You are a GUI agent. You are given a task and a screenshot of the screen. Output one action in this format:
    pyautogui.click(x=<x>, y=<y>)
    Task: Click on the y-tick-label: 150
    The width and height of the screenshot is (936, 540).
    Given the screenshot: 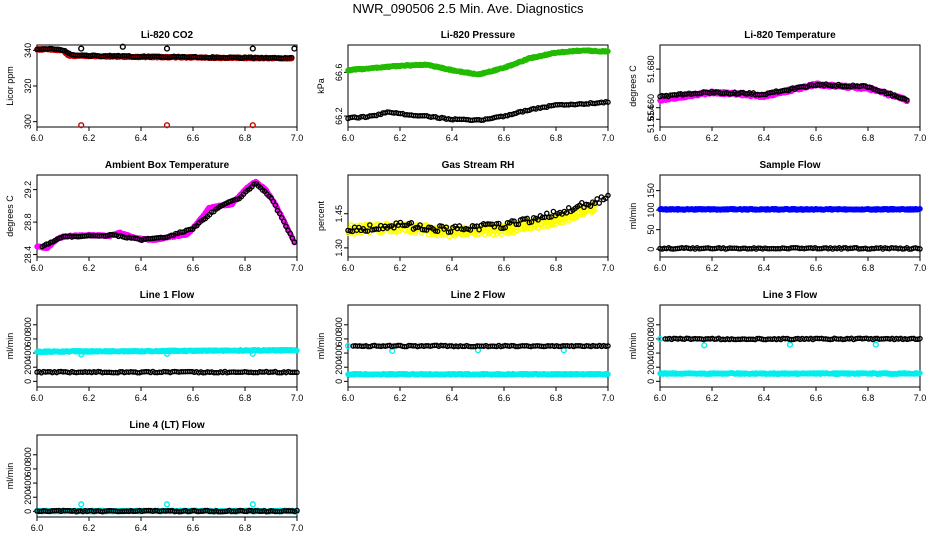 What is the action you would take?
    pyautogui.click(x=651, y=190)
    